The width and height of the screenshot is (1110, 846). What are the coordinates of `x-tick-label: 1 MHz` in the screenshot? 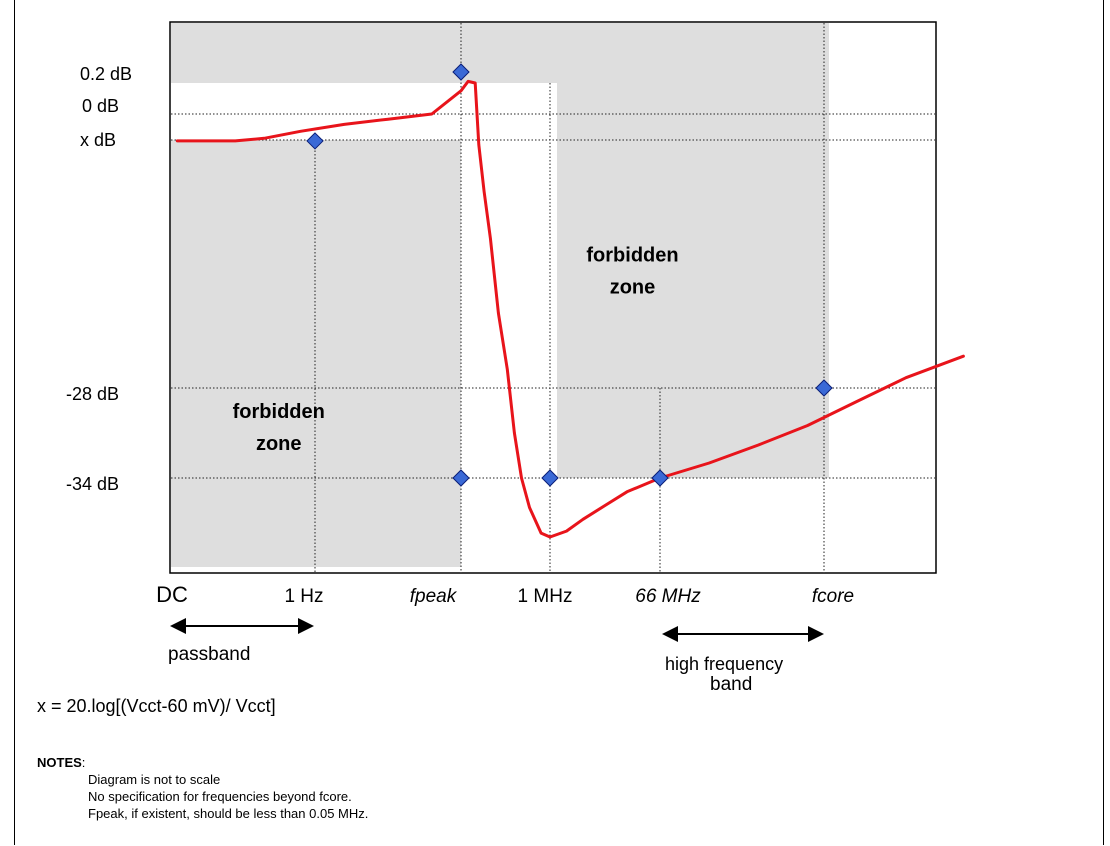 It's located at (545, 596).